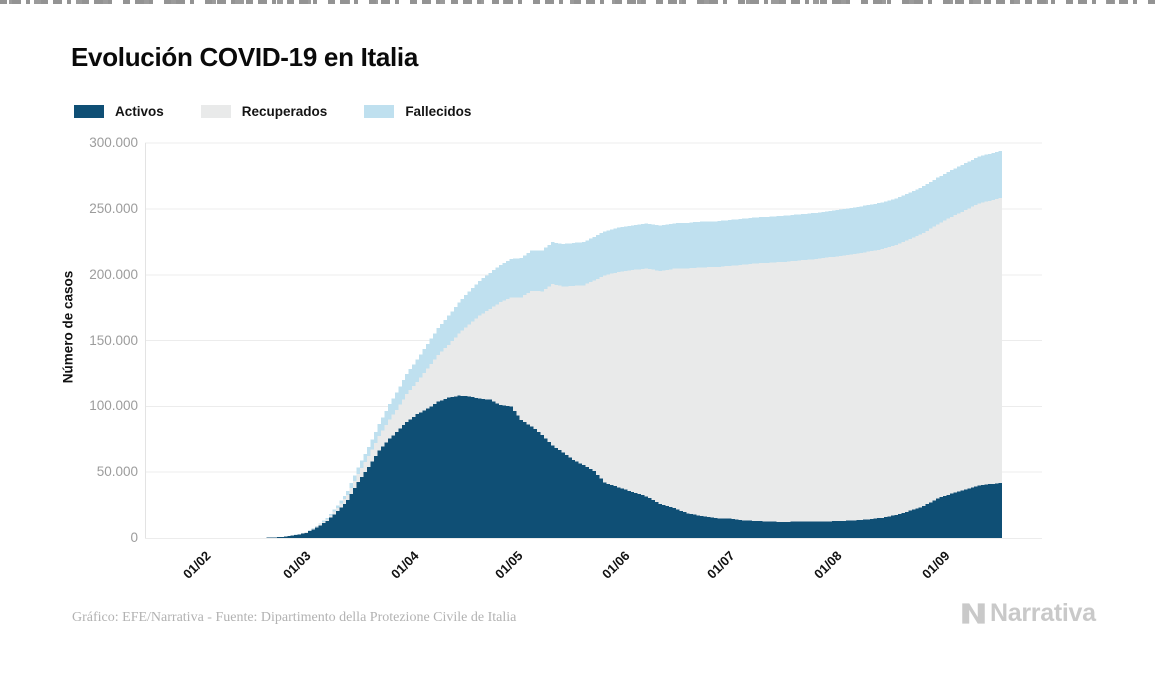 This screenshot has width=1157, height=674. Describe the element at coordinates (1043, 613) in the screenshot. I see `narrativa-logo-text: Narrativa` at that location.